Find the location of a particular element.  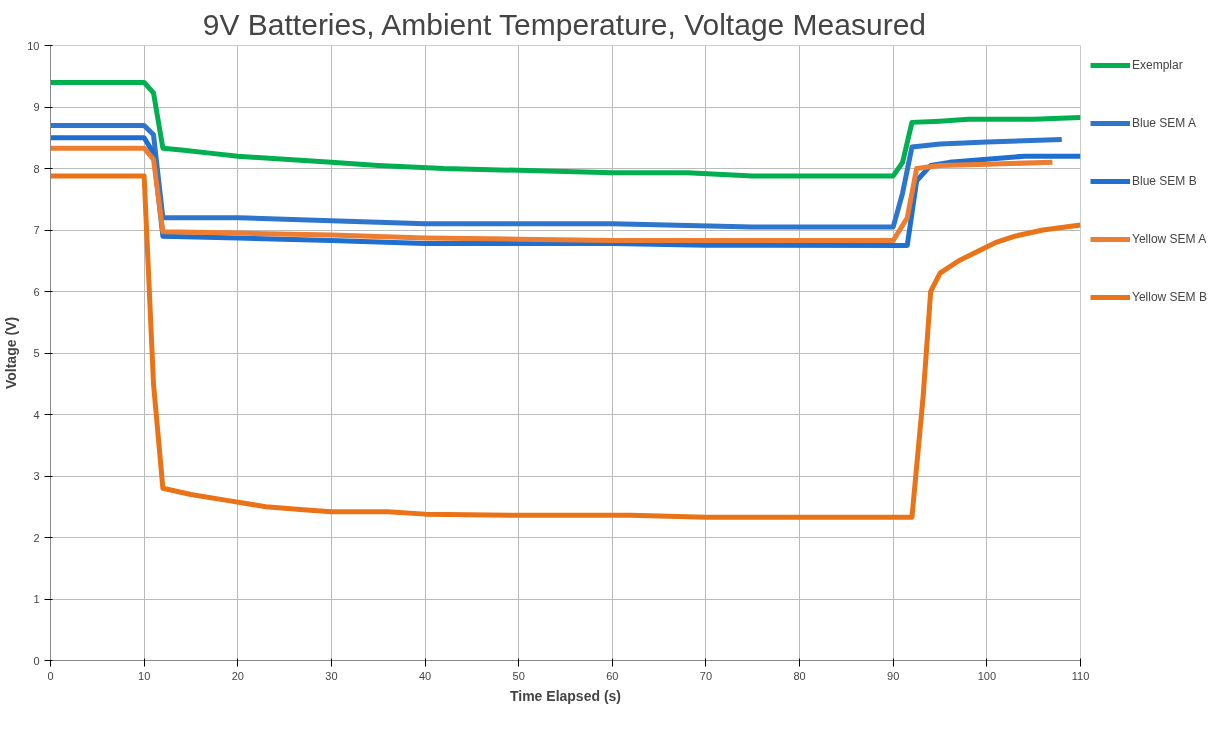

x-tick-label: 110 is located at coordinates (1080, 675).